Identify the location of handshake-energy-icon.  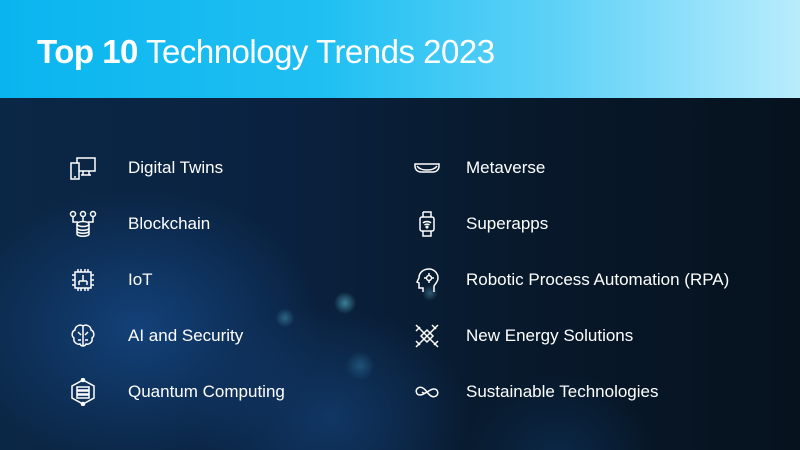
(427, 336).